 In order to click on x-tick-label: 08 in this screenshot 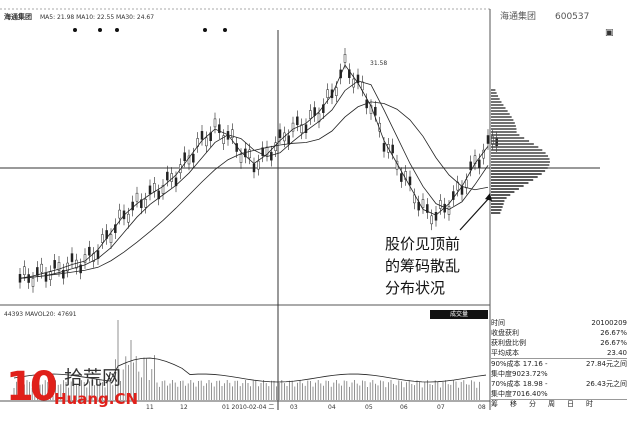, I will do `click(482, 407)`.